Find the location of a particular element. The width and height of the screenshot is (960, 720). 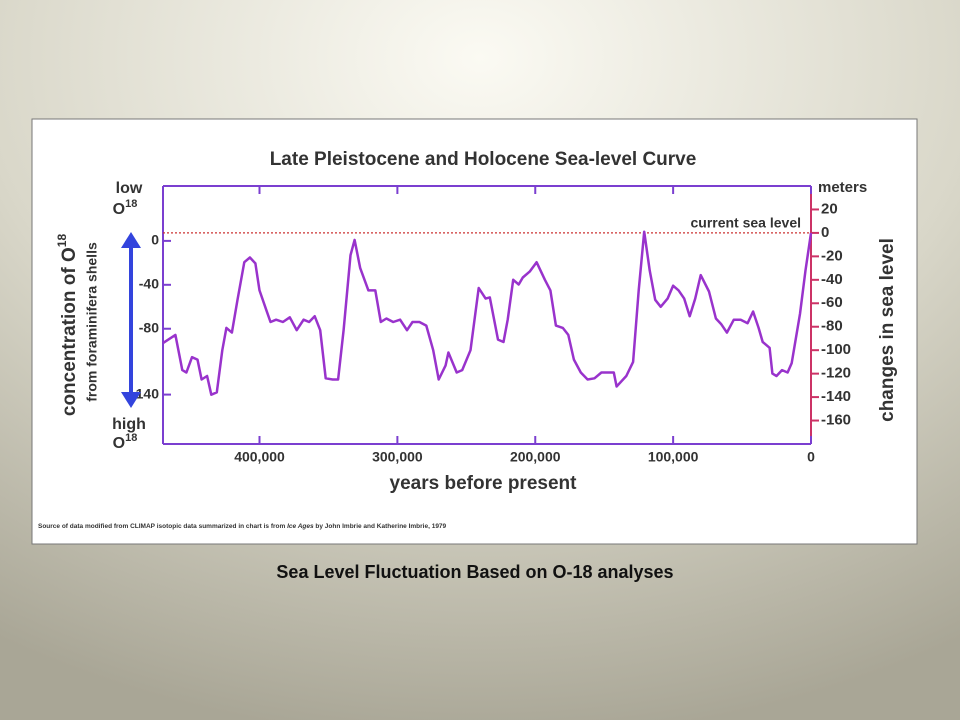

y2-bottom-word: high is located at coordinates (129, 424).